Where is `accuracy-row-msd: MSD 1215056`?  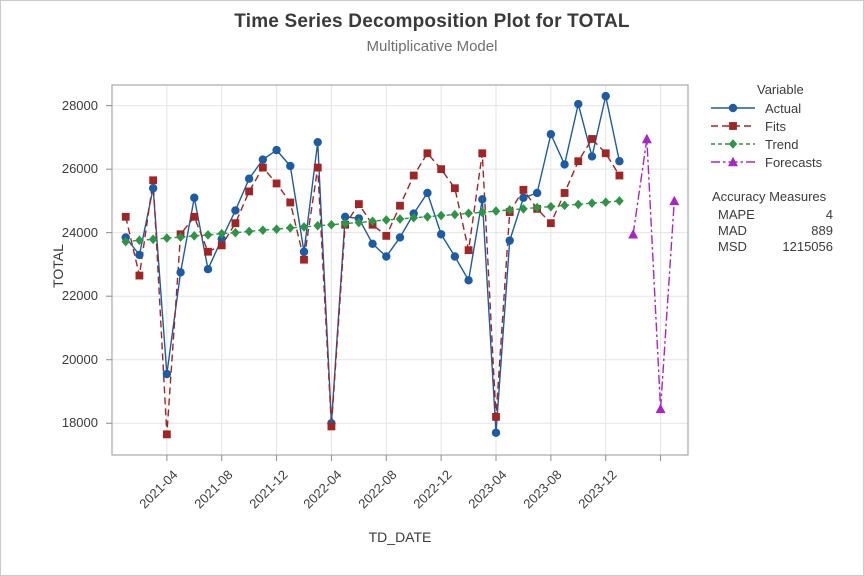 accuracy-row-msd: MSD 1215056 is located at coordinates (772, 247).